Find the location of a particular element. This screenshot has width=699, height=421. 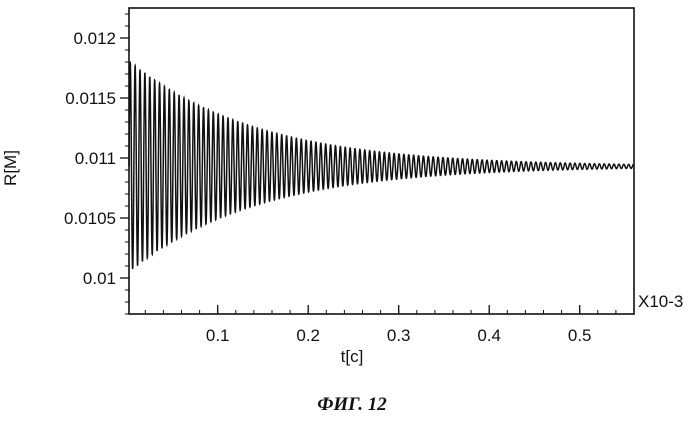

y-tick-label: 0.0115 is located at coordinates (90, 98).